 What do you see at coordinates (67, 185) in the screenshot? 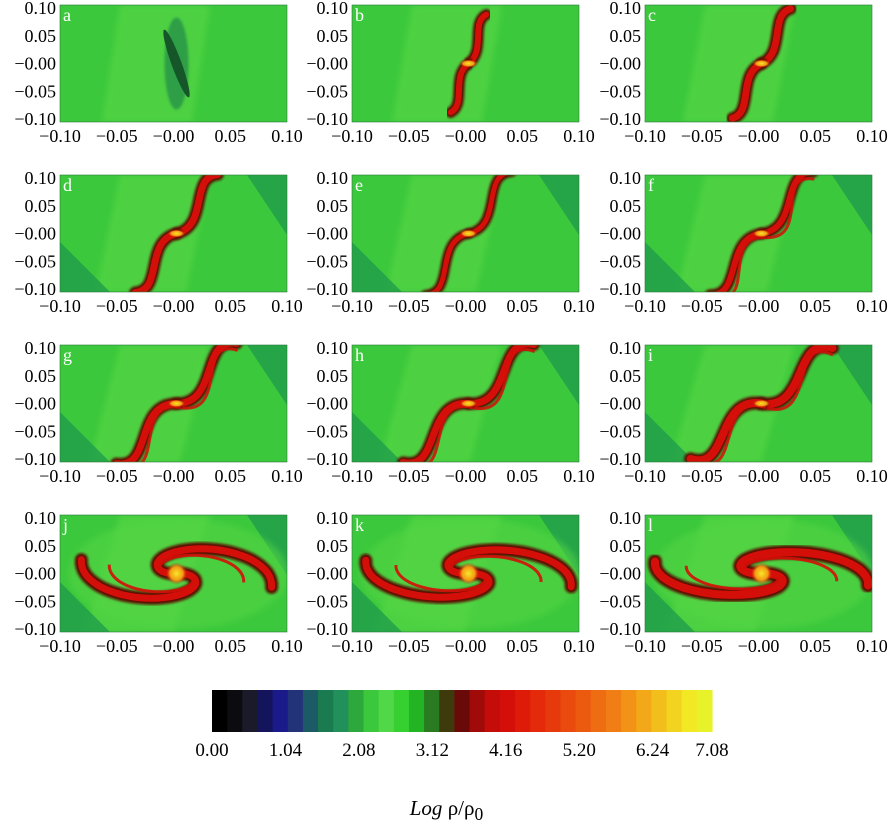
I see `panel-label: d` at bounding box center [67, 185].